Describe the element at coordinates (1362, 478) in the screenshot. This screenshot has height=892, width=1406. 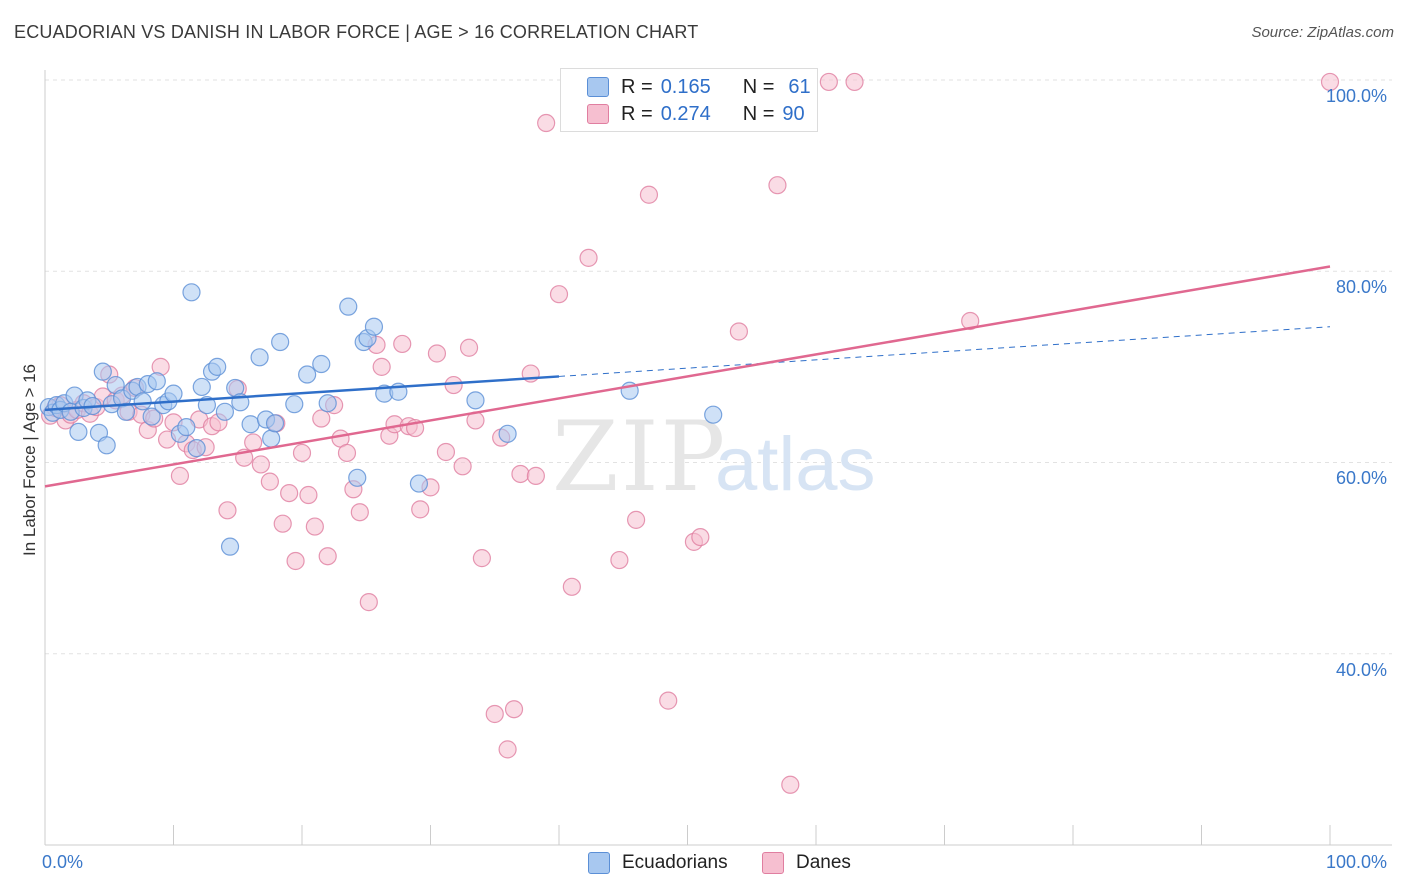
I see `y-tick-label-60: 60.0%` at that location.